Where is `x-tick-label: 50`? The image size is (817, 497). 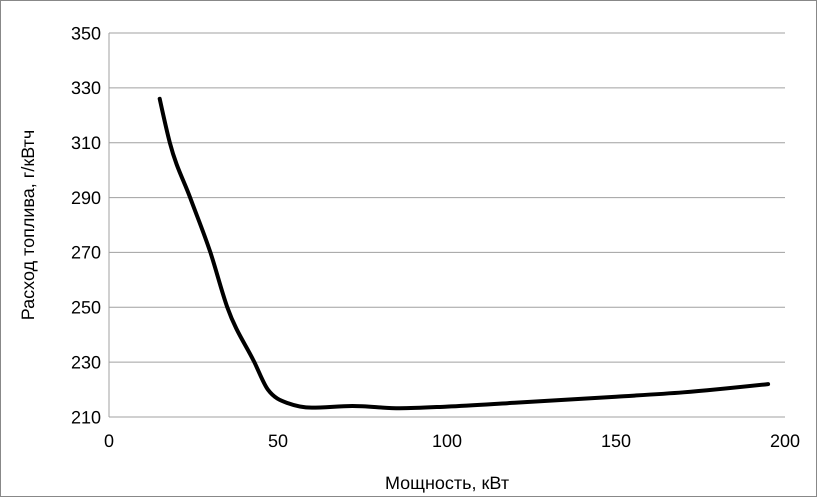 x-tick-label: 50 is located at coordinates (278, 441).